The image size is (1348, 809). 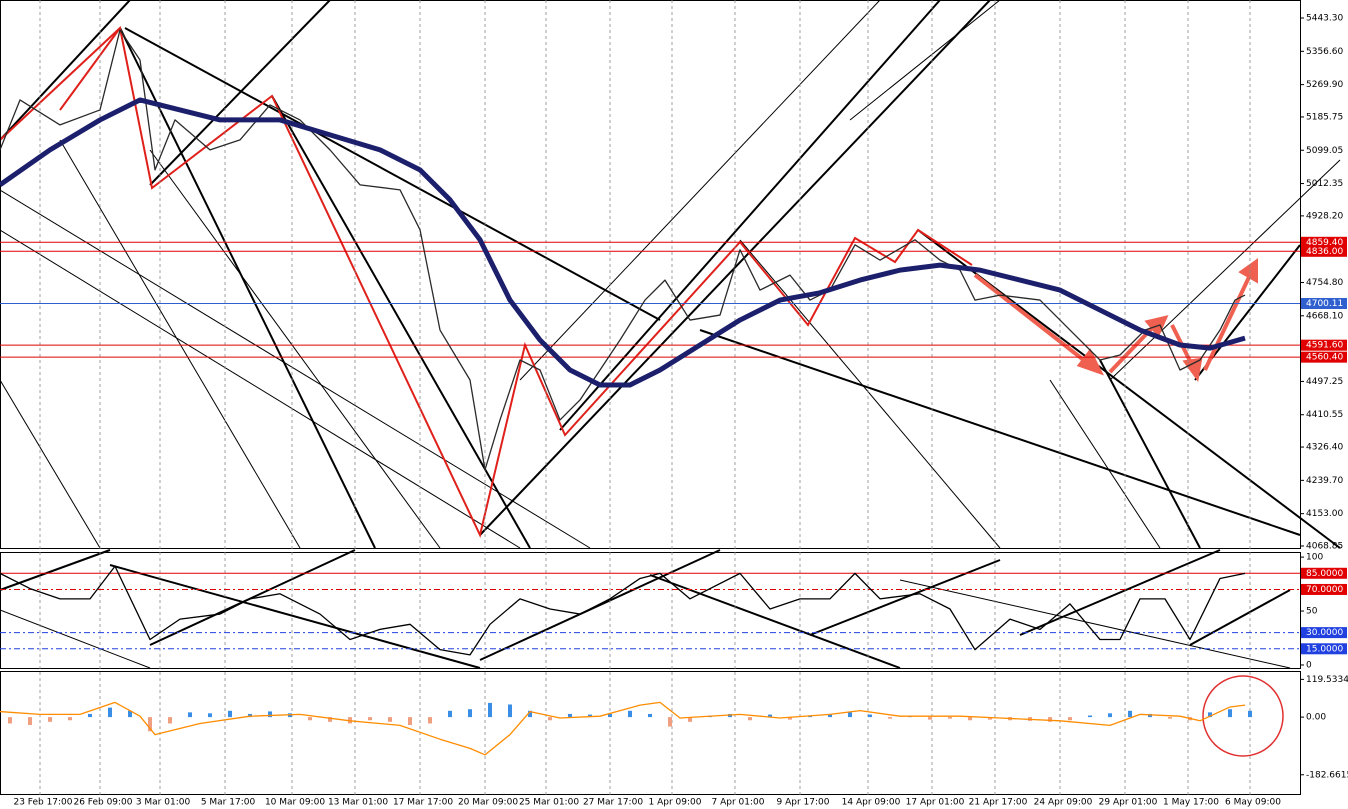 What do you see at coordinates (358, 803) in the screenshot?
I see `x-tick-label: 13 Mar 01:00` at bounding box center [358, 803].